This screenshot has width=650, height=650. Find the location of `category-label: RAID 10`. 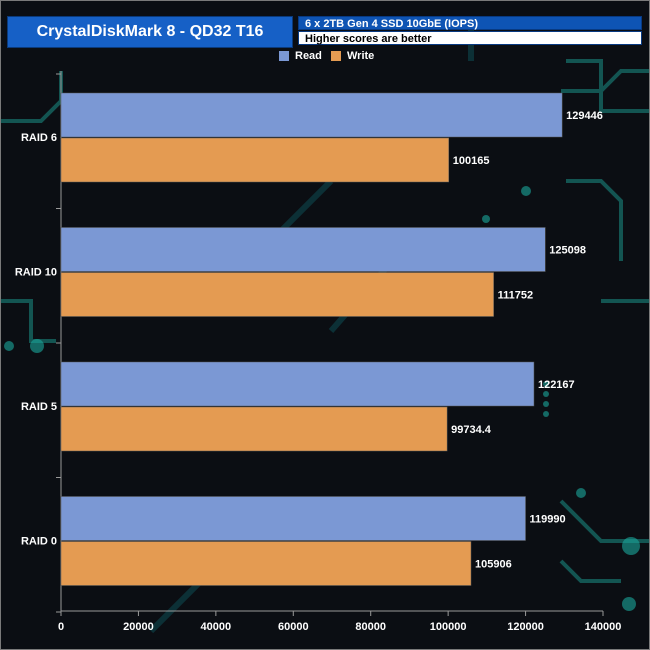

category-label: RAID 10 is located at coordinates (36, 273).